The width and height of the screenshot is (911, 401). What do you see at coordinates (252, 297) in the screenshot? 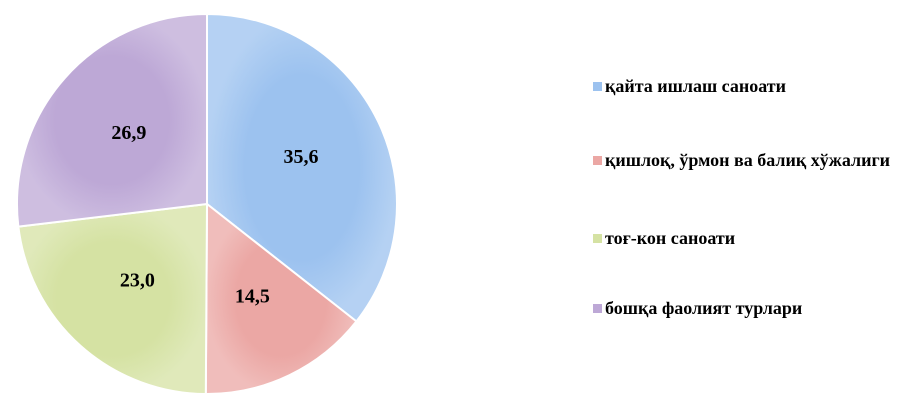
I see `data-label: 14,5` at bounding box center [252, 297].